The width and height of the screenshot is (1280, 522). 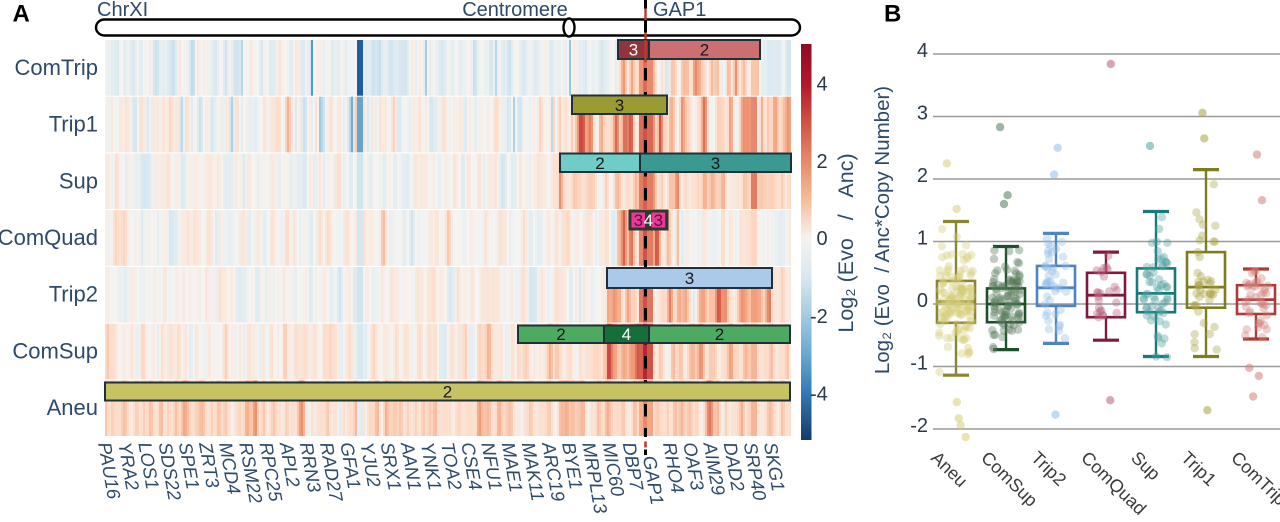 I want to click on svg-text: Log₂ (Evo / Anc*Copy Number), so click(x=882, y=230).